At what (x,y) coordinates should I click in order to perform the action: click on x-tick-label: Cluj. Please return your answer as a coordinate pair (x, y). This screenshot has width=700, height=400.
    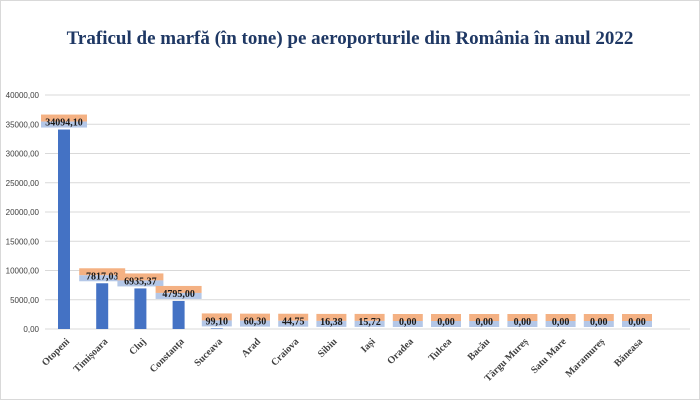
    Looking at the image, I should click on (137, 346).